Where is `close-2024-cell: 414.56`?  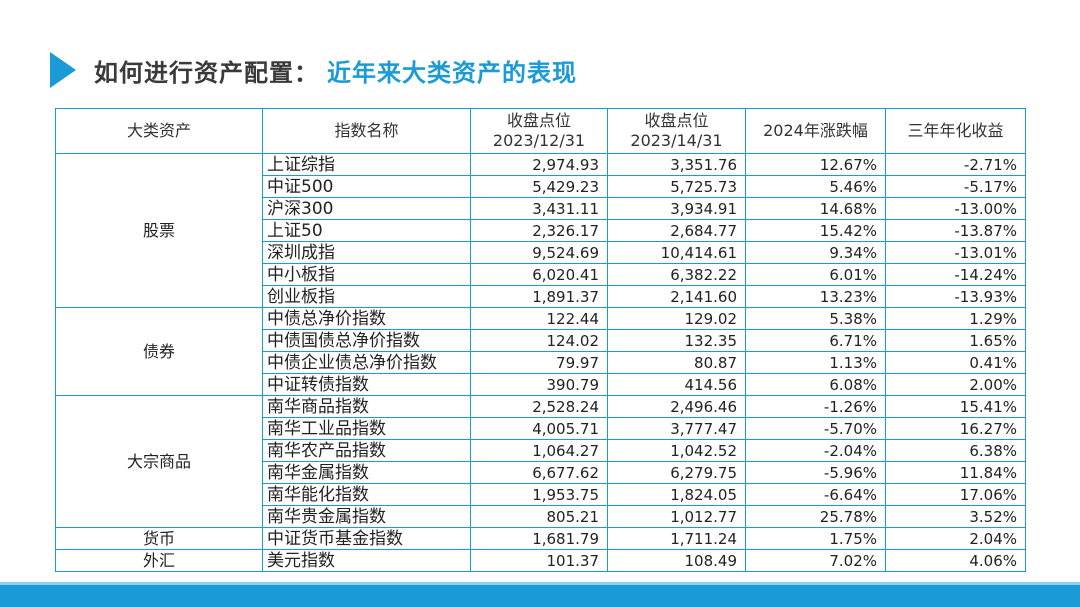
close-2024-cell: 414.56 is located at coordinates (676, 384).